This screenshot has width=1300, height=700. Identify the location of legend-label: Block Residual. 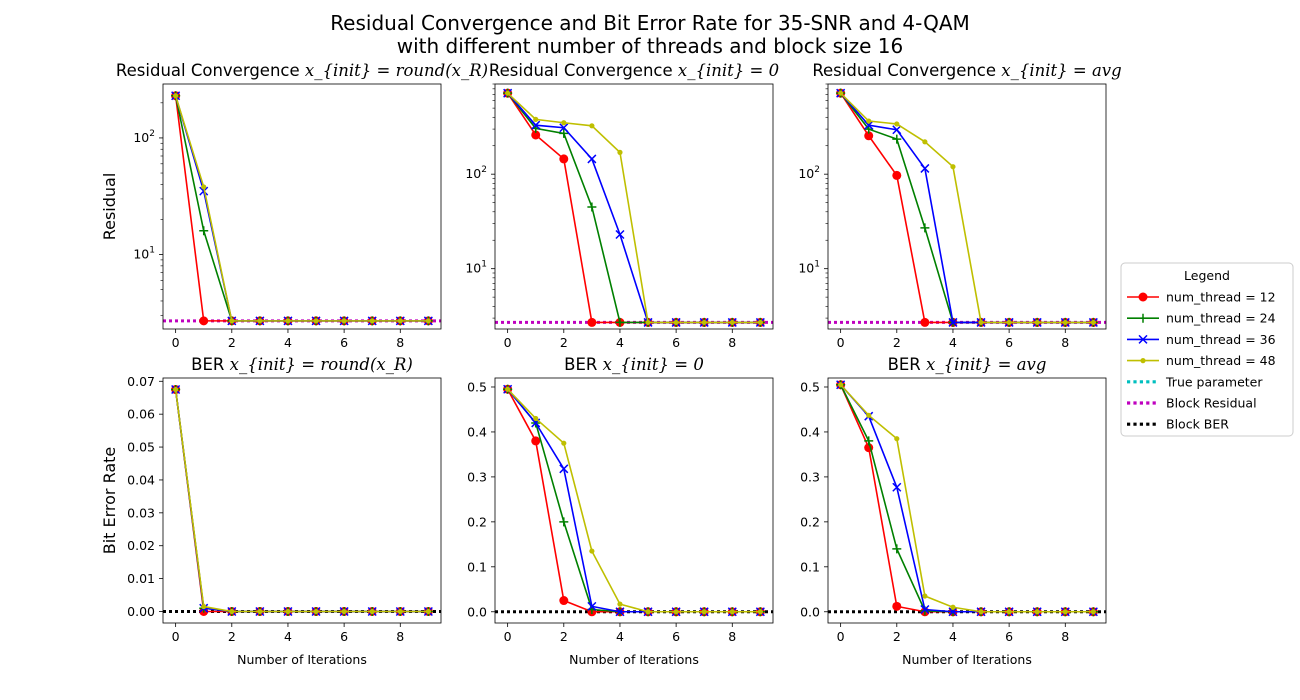
(1211, 403).